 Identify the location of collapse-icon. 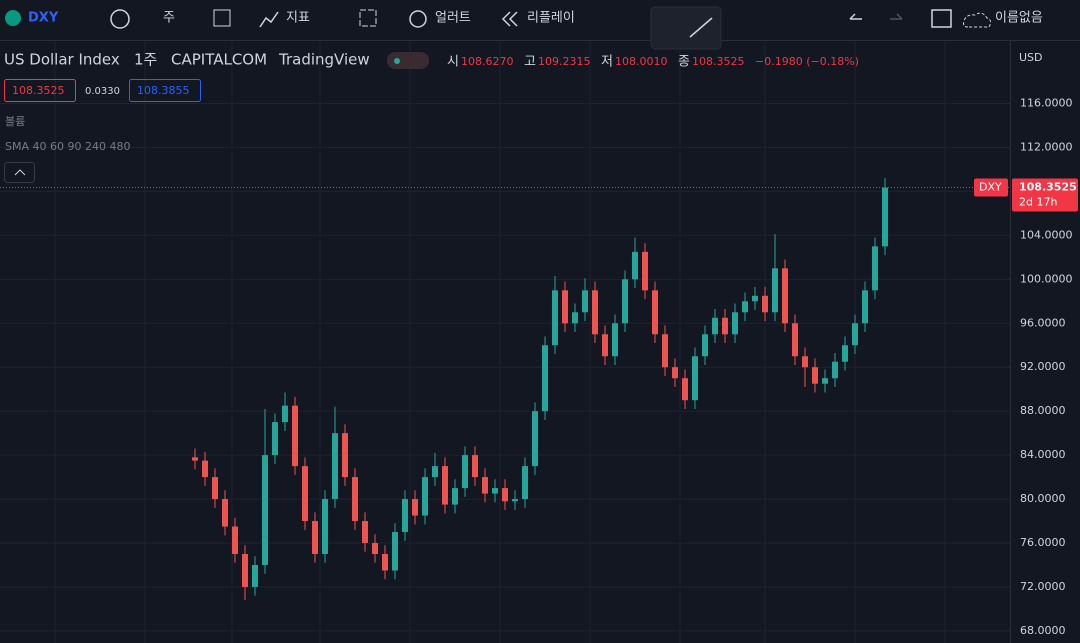
(20, 172).